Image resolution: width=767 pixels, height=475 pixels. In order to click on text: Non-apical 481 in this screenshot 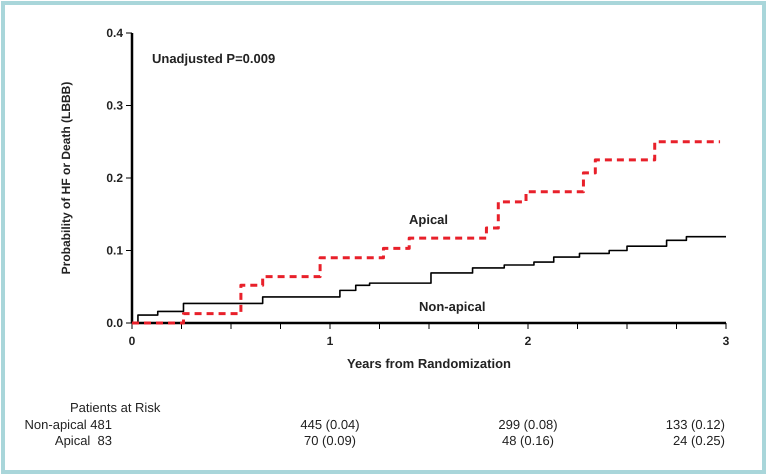, I will do `click(68, 424)`.